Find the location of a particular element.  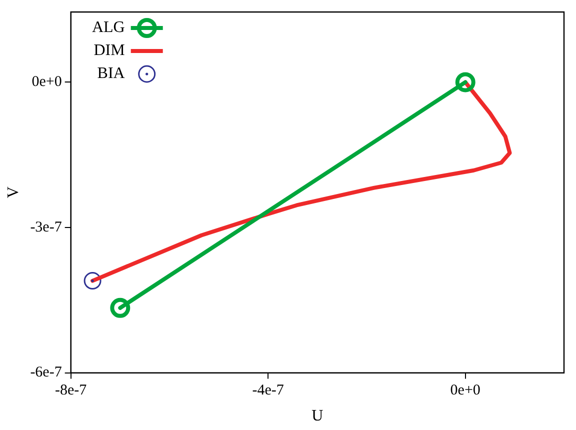

y-tick-label: -3e-7 is located at coordinates (46, 227).